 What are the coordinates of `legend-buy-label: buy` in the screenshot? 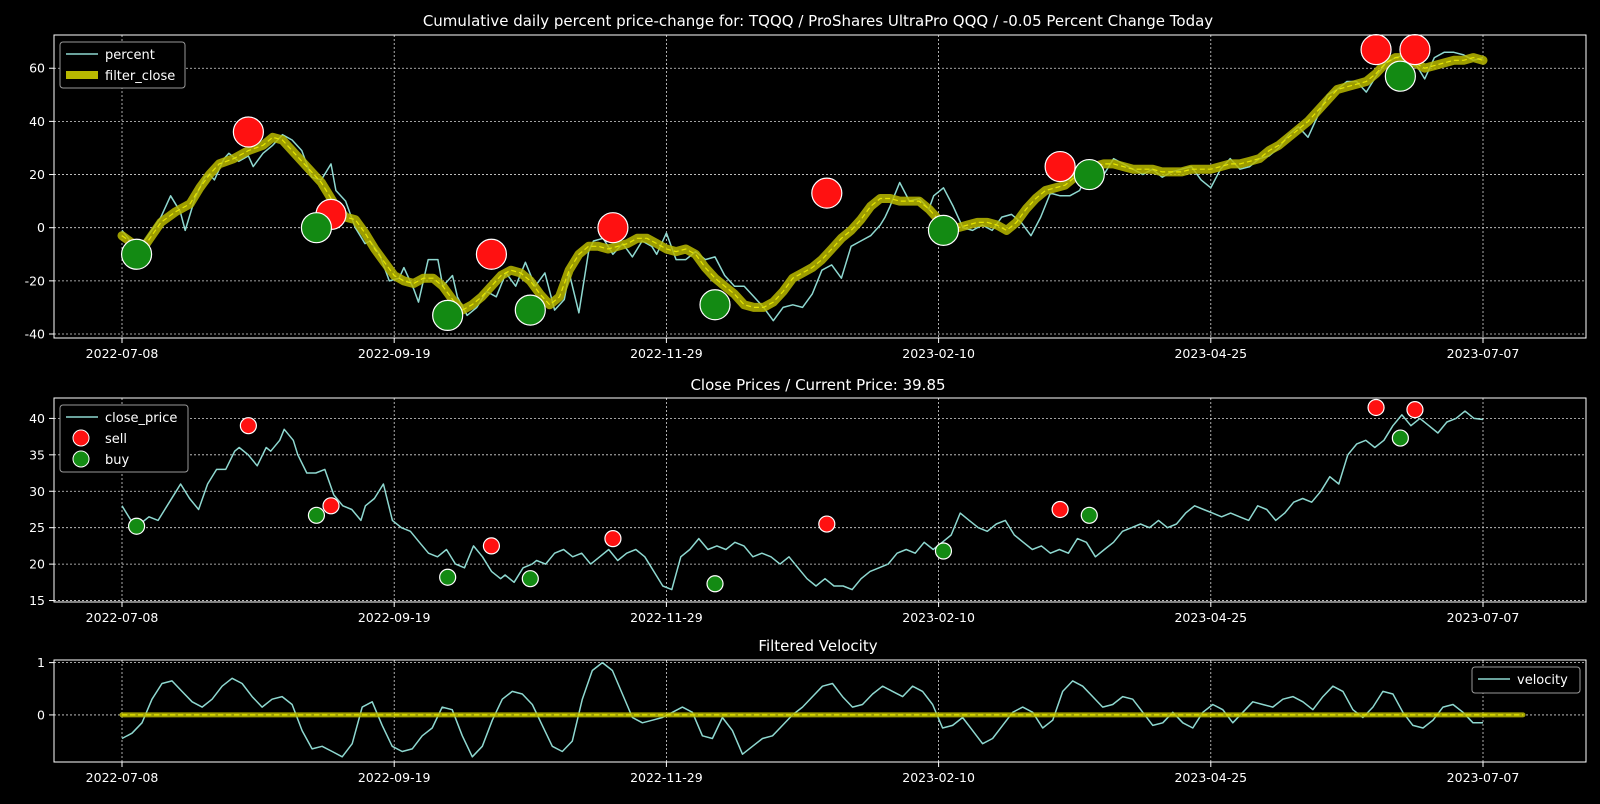 It's located at (117, 460).